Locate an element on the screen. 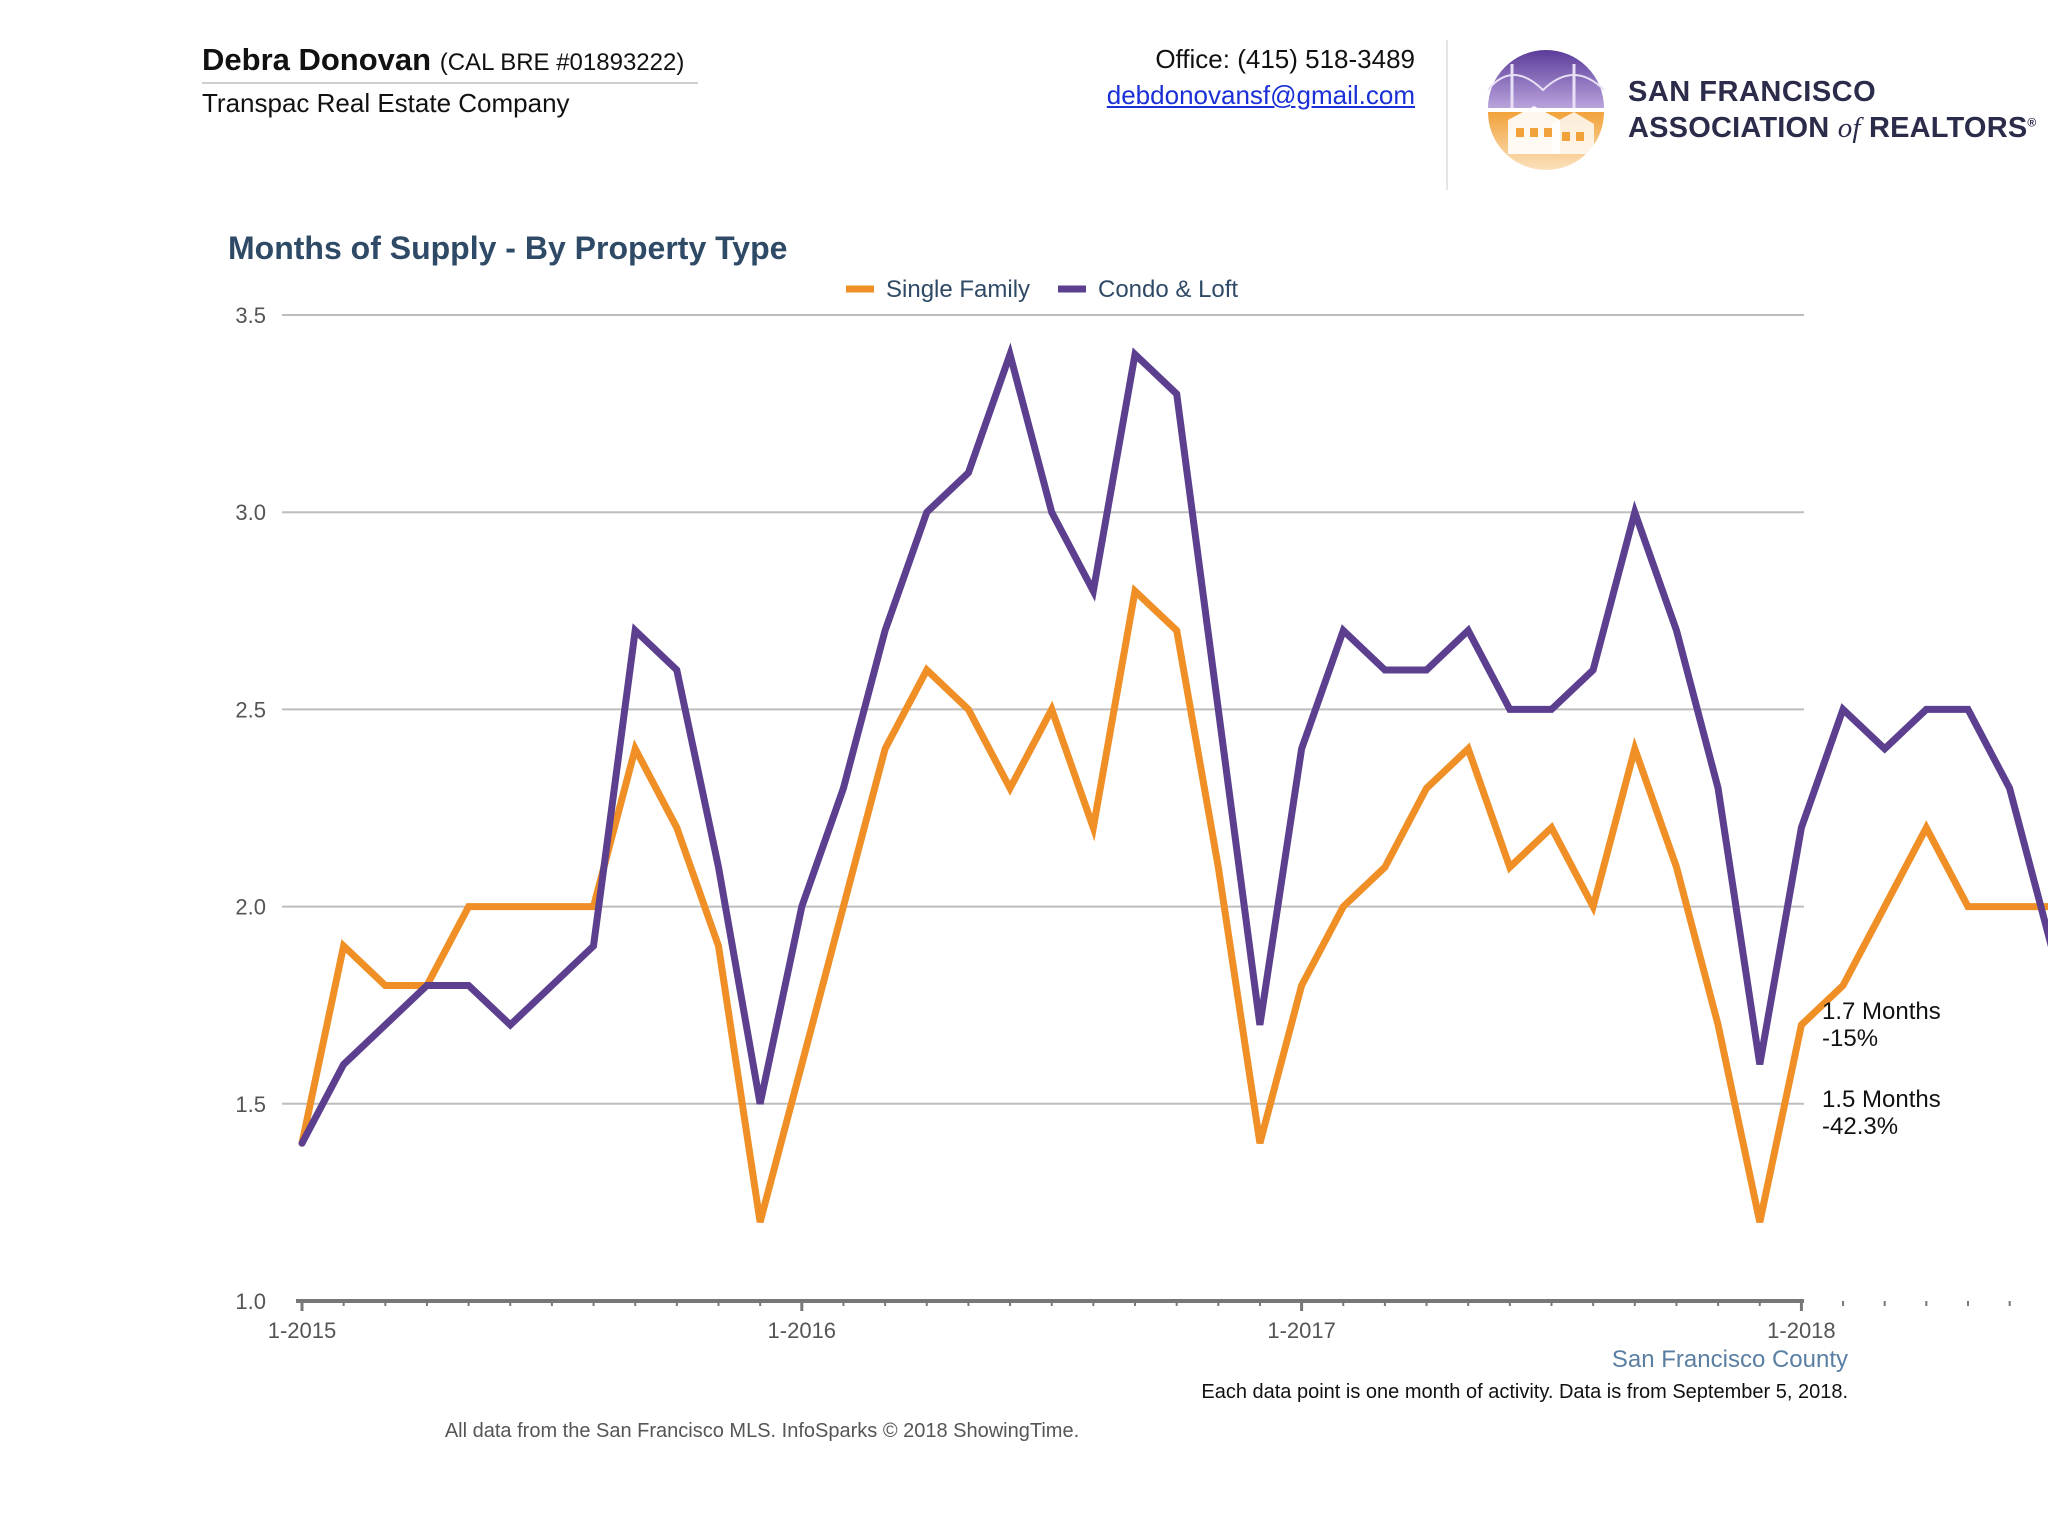 The width and height of the screenshot is (2048, 1536). y-tick-label: 3.5 is located at coordinates (250, 315).